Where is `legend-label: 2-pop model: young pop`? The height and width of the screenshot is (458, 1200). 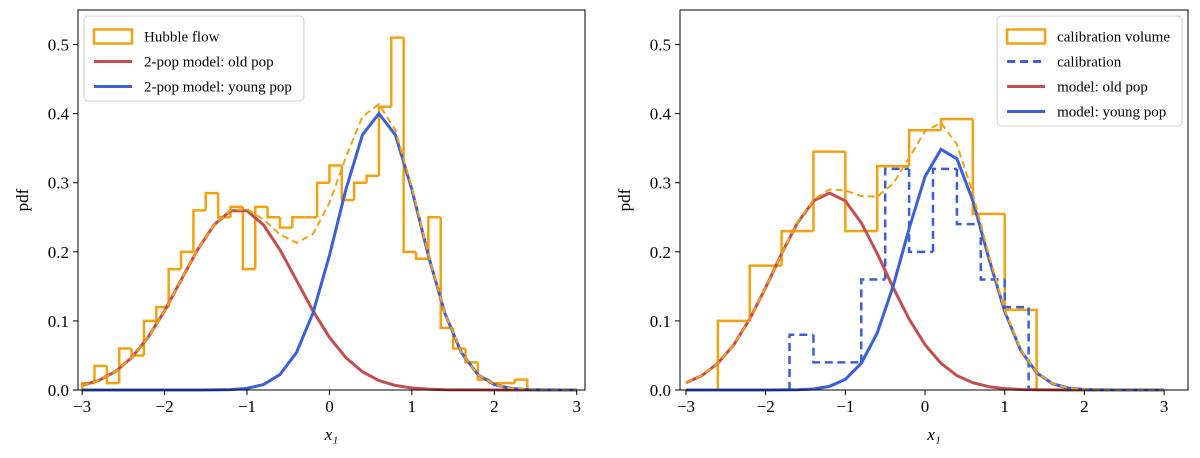
legend-label: 2-pop model: young pop is located at coordinates (218, 88).